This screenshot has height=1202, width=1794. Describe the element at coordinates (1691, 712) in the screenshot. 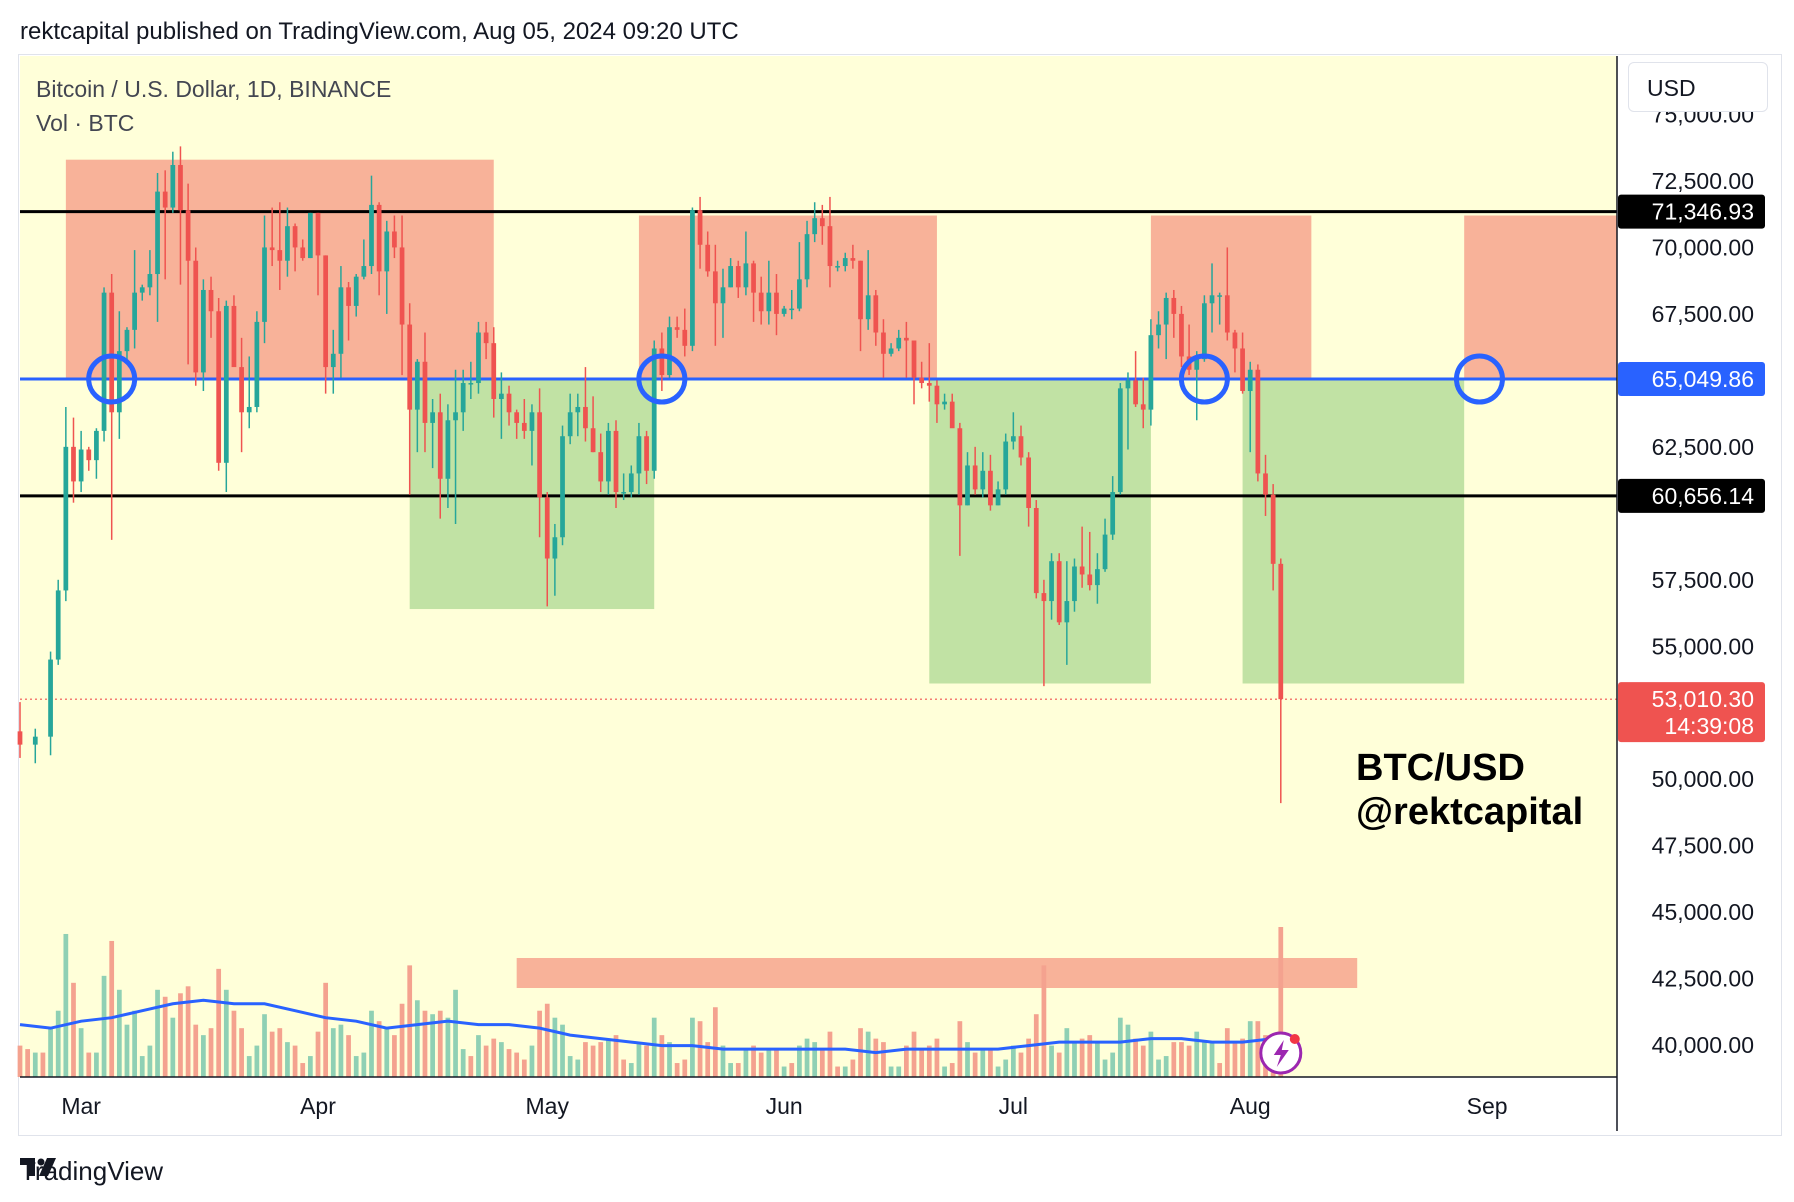

I see `last-price-tag` at that location.